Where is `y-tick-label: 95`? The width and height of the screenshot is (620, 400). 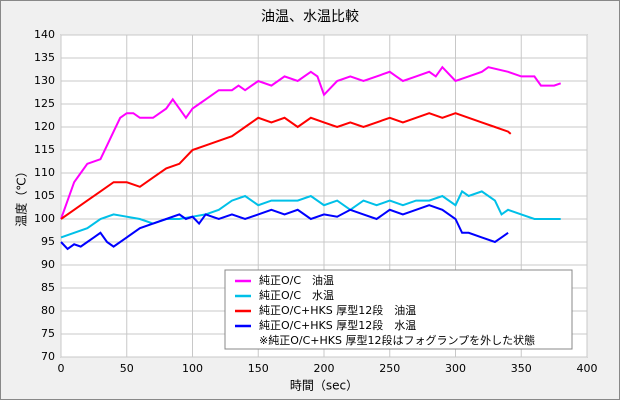 y-tick-label: 95 is located at coordinates (48, 241).